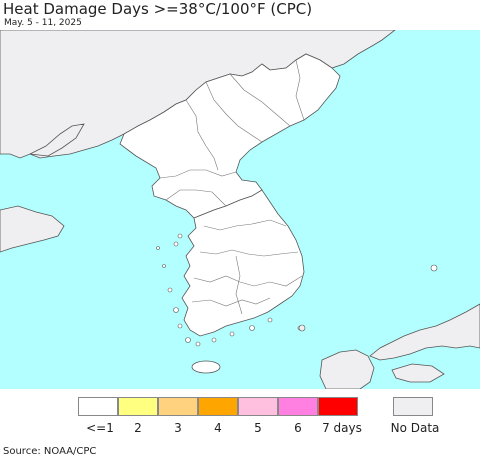  I want to click on legend-label-1: <=1, so click(100, 428).